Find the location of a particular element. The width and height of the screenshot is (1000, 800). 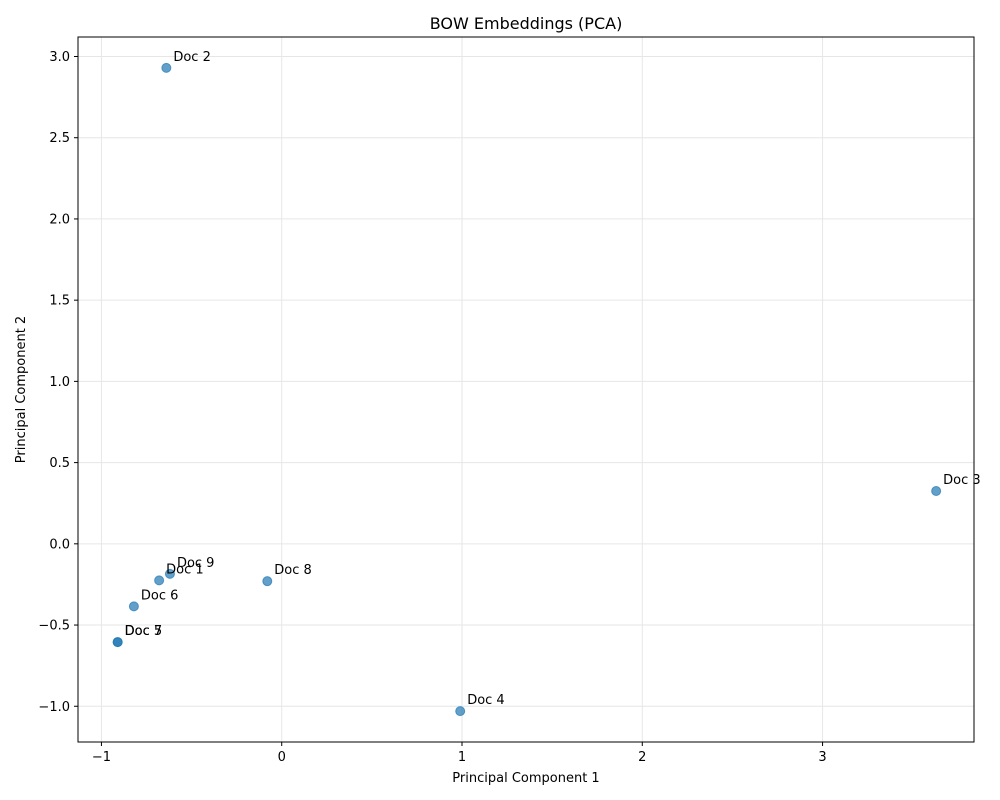

y-tick-label: 1.5 is located at coordinates (59, 301).